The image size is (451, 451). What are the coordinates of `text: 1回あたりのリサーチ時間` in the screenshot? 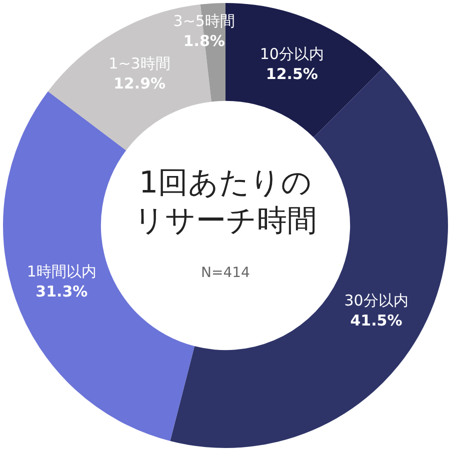 It's located at (225, 201).